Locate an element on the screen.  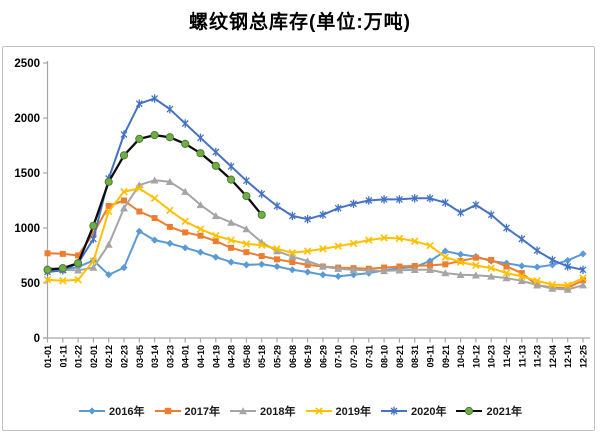
x-tick-label: 10-12 is located at coordinates (476, 356).